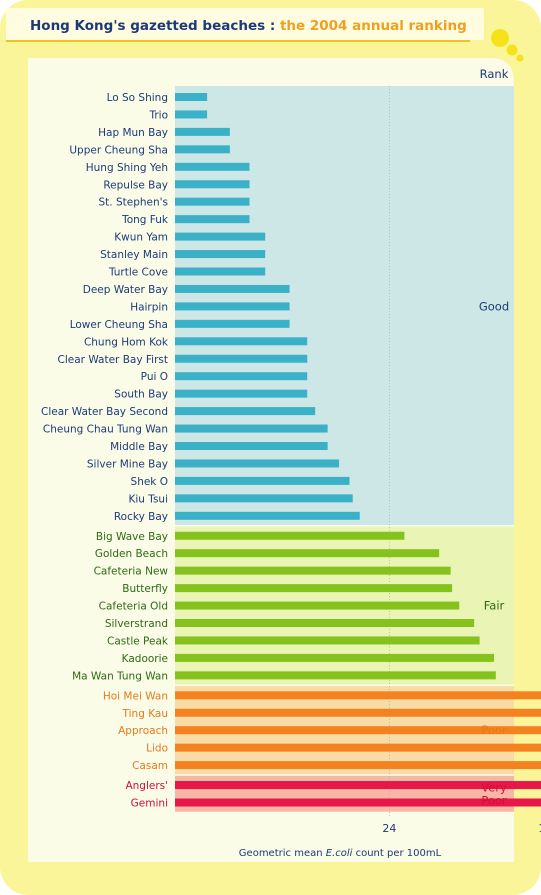  What do you see at coordinates (494, 606) in the screenshot?
I see `category-label-fair: Fair` at bounding box center [494, 606].